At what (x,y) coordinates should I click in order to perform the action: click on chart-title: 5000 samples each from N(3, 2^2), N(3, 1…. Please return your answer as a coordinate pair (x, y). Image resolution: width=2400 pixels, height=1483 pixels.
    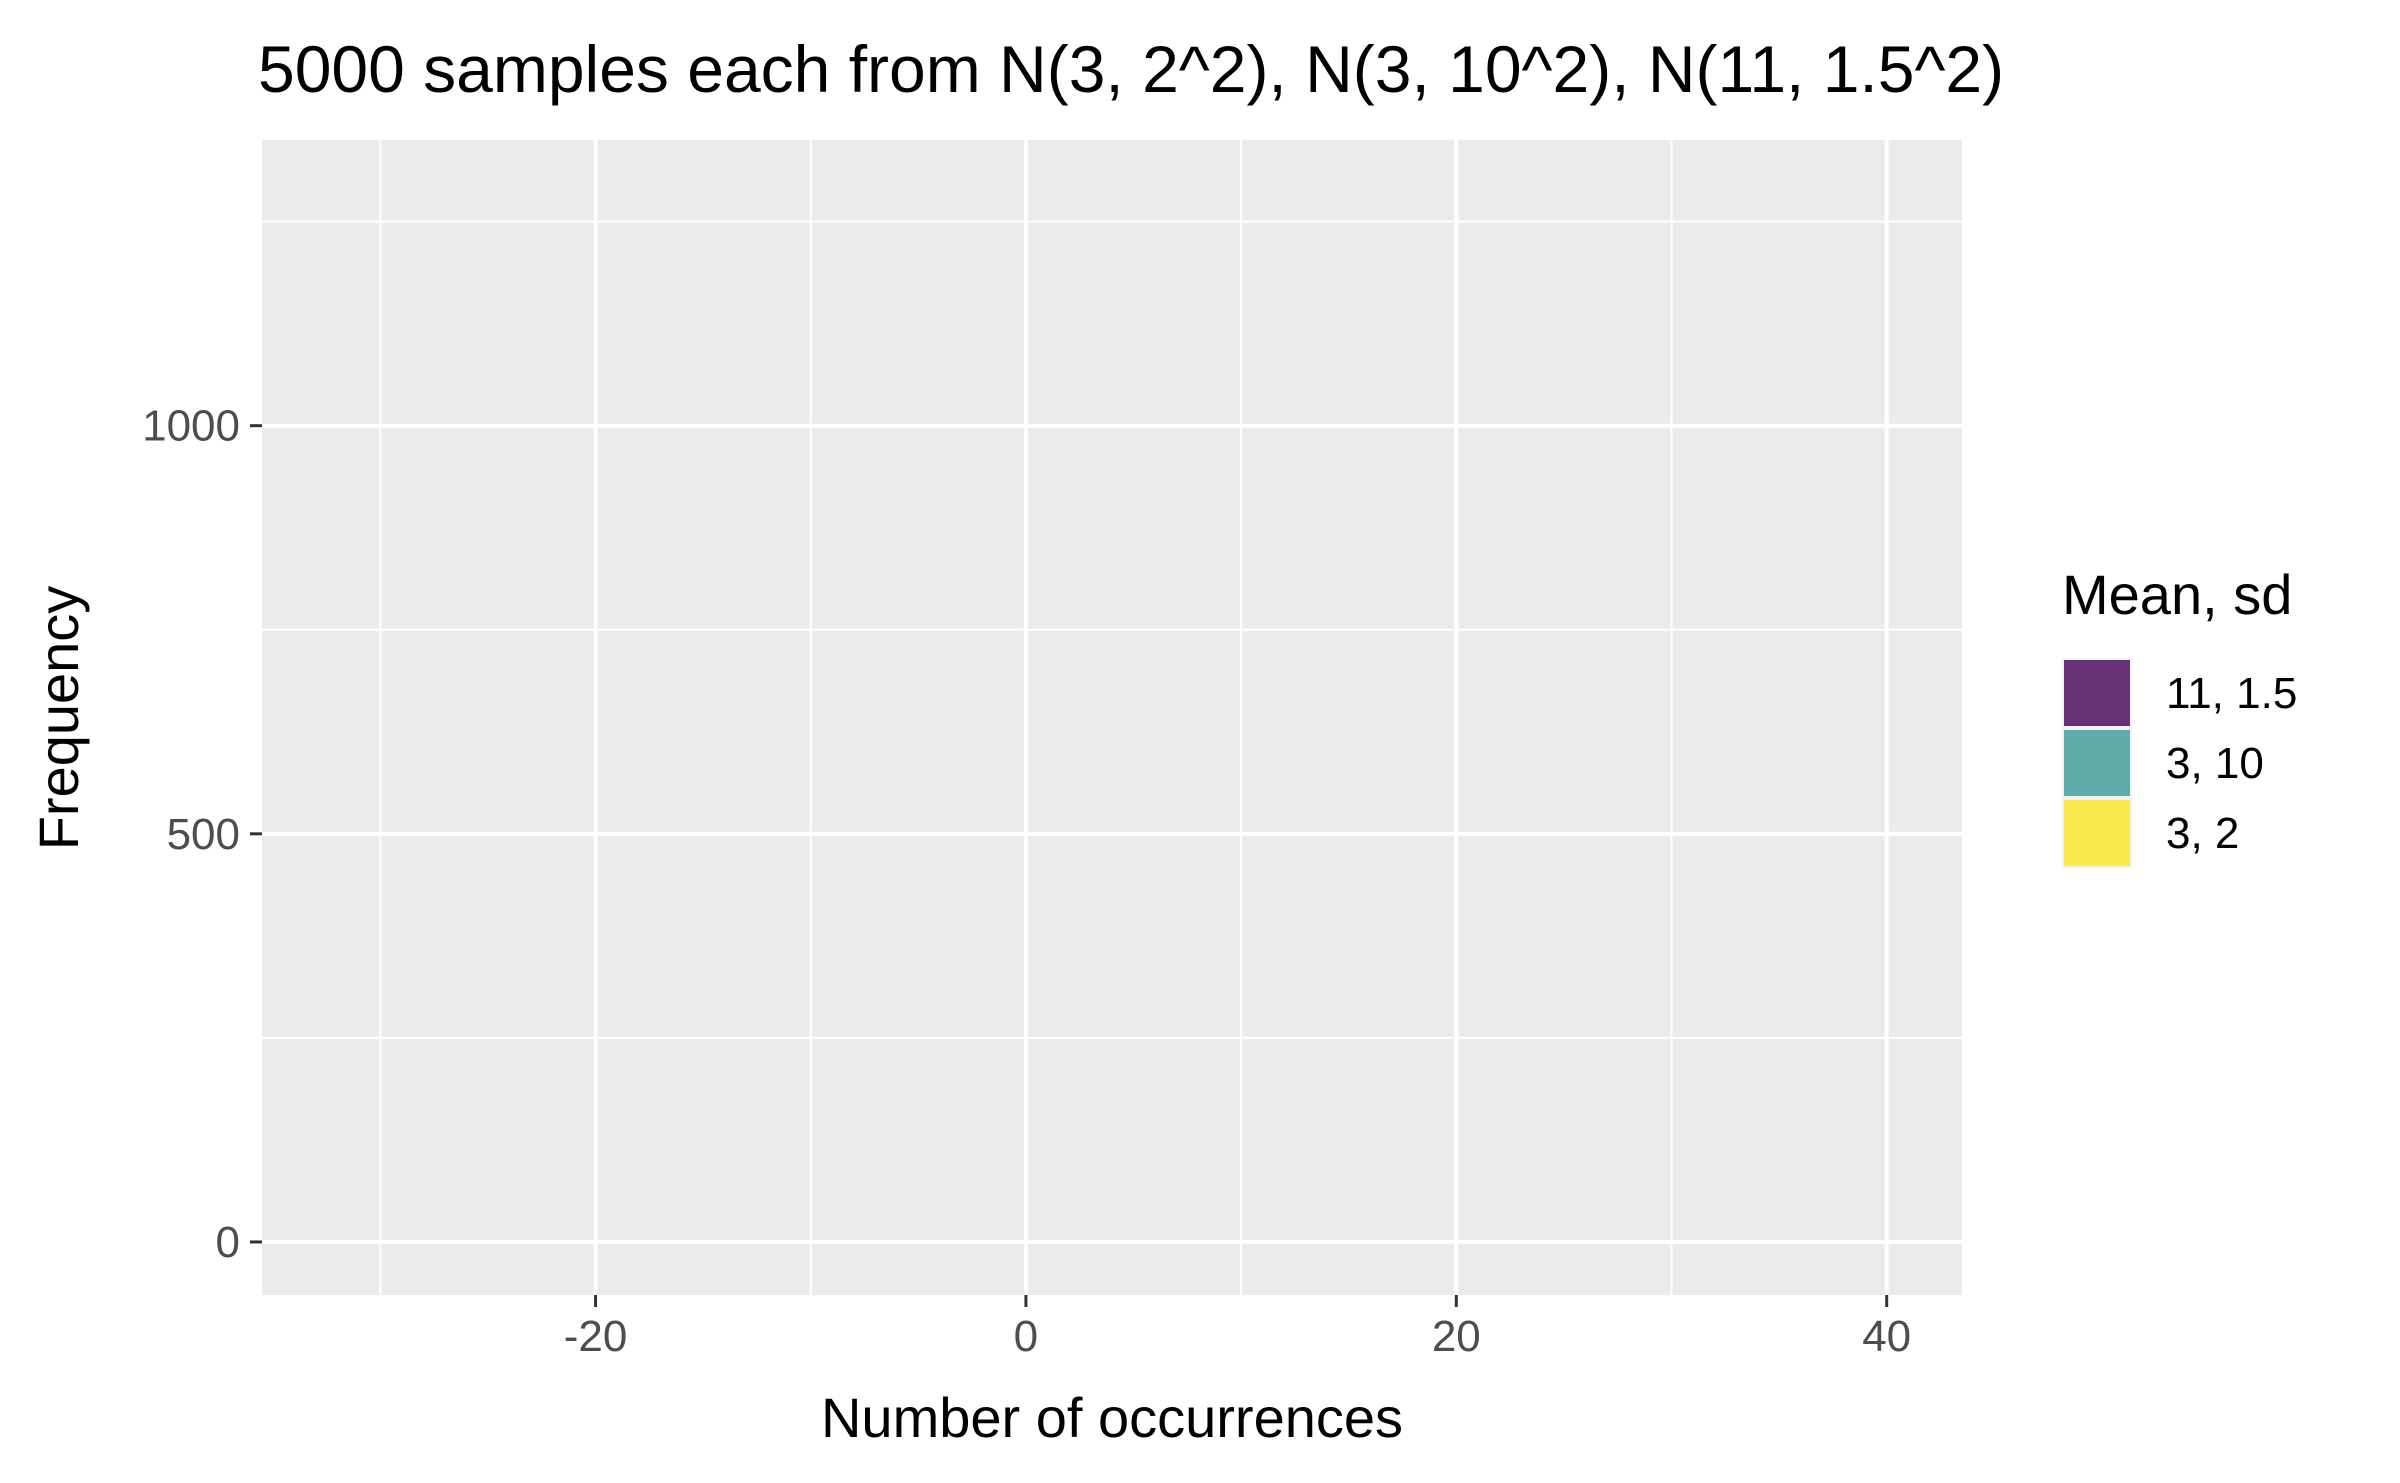
    Looking at the image, I should click on (1131, 69).